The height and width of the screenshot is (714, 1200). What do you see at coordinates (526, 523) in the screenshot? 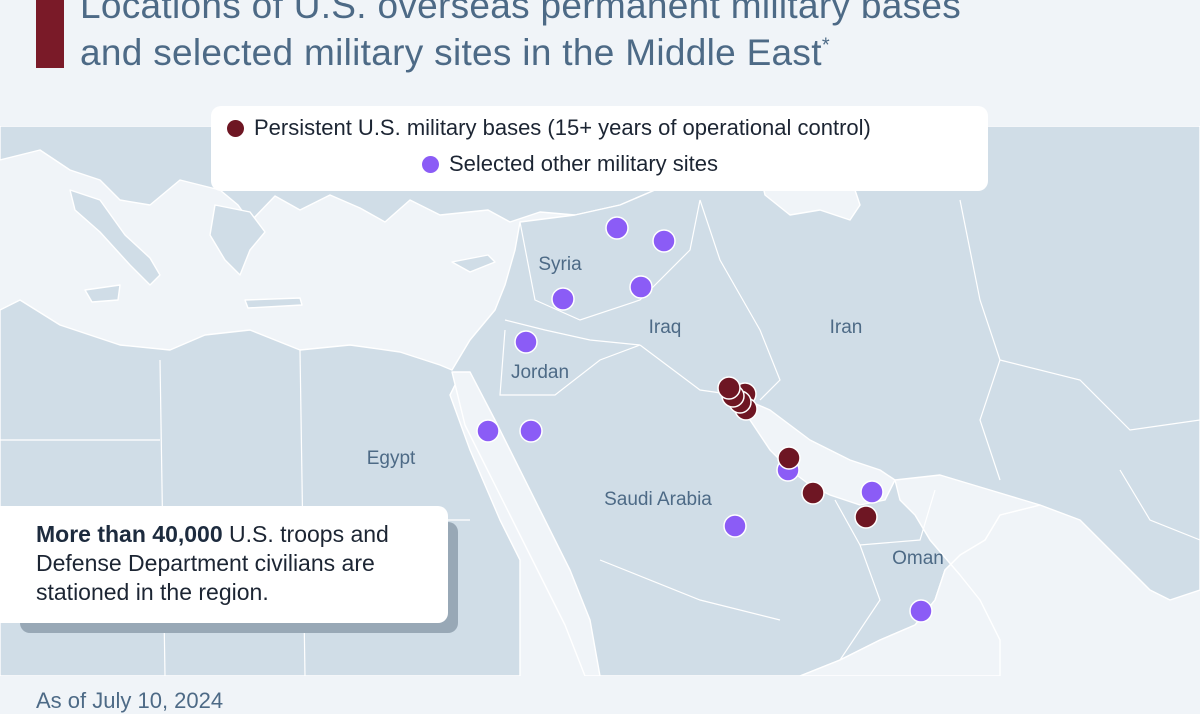
I see `water-red-sea` at bounding box center [526, 523].